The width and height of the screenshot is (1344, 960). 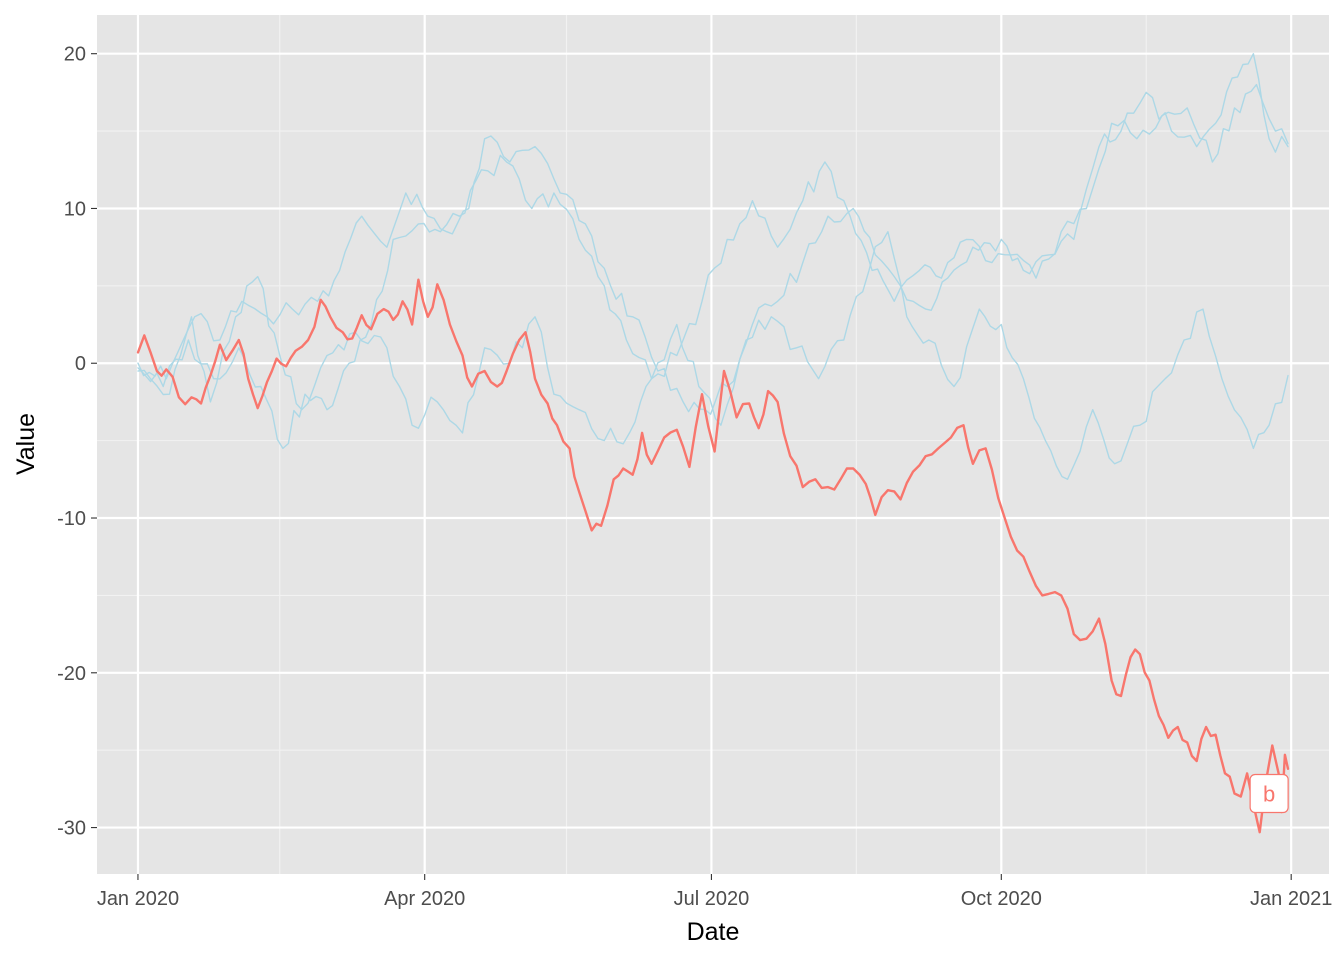 What do you see at coordinates (71, 674) in the screenshot?
I see `y-tick-label: -20` at bounding box center [71, 674].